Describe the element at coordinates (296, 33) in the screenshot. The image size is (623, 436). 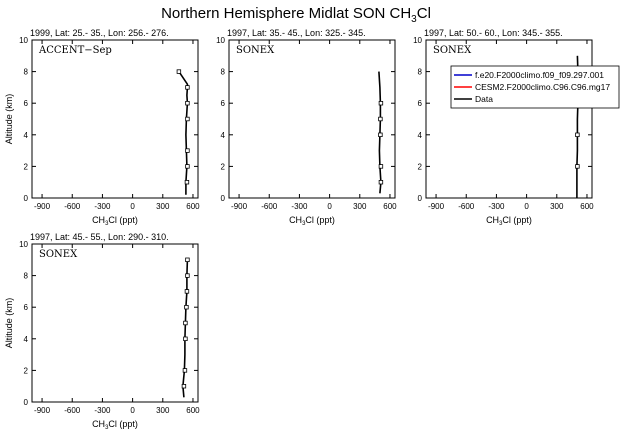
I see `panel-title: 1997, Lat: 35.- 45., Lon: 325.- 345.` at that location.